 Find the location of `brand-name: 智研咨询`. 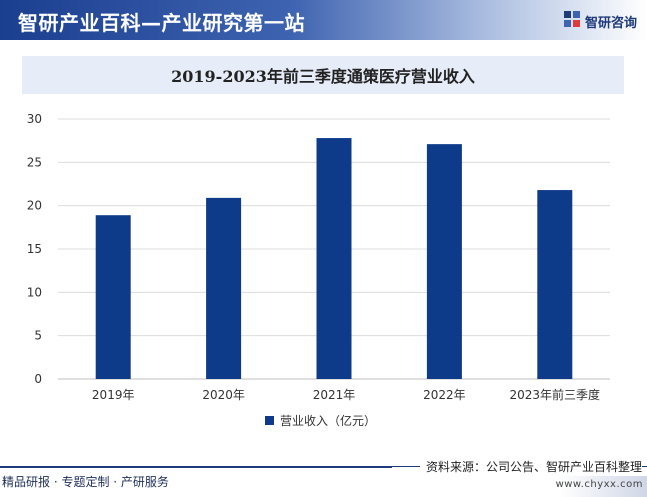

brand-name: 智研咨询 is located at coordinates (610, 23).